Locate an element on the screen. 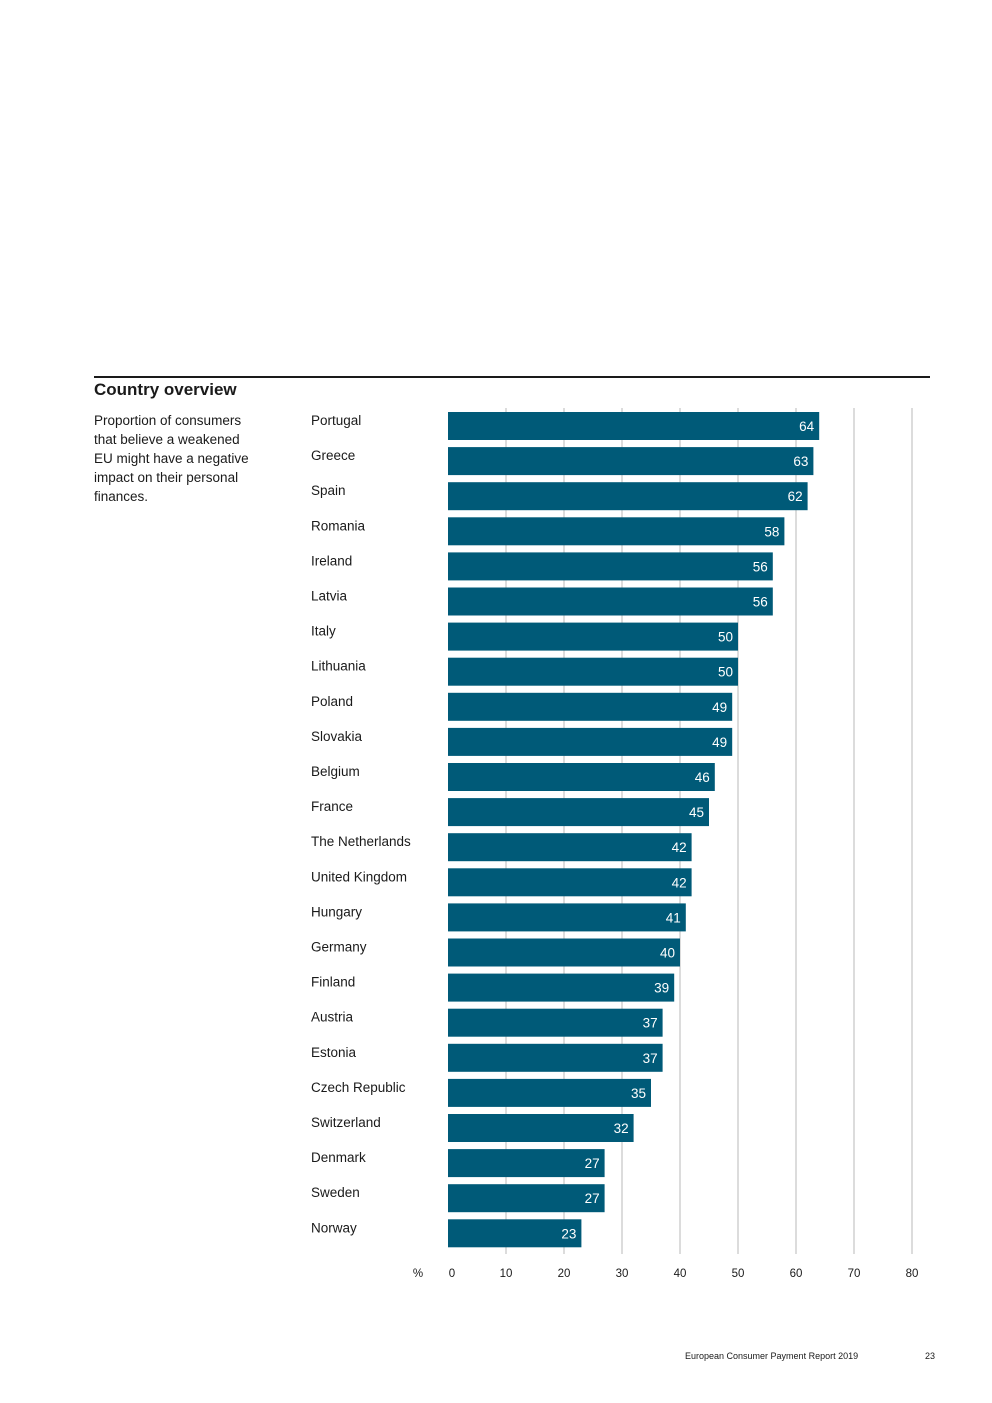 The width and height of the screenshot is (992, 1403). category-label: Greece is located at coordinates (333, 455).